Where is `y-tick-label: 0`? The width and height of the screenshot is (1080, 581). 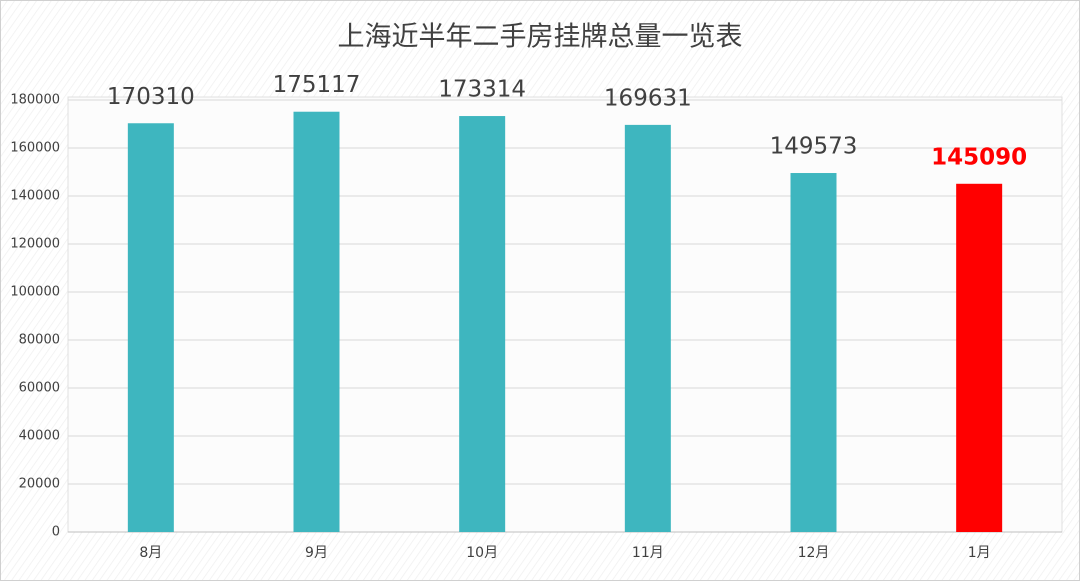
y-tick-label: 0 is located at coordinates (56, 532).